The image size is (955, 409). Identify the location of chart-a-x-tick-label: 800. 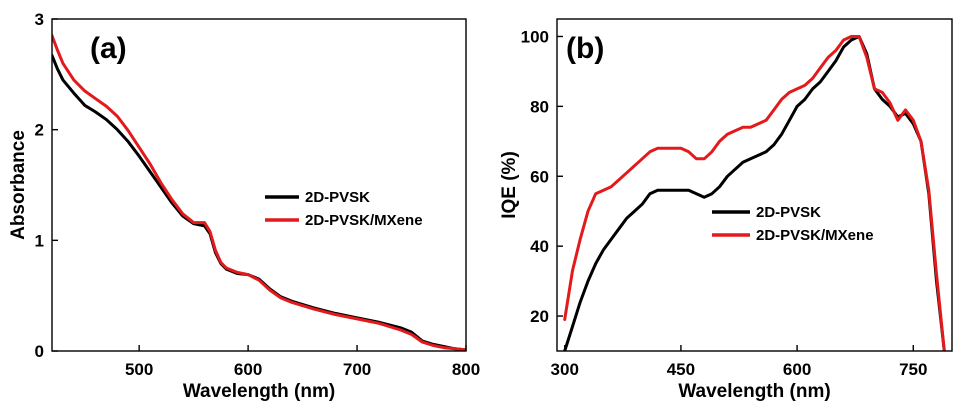
(466, 369).